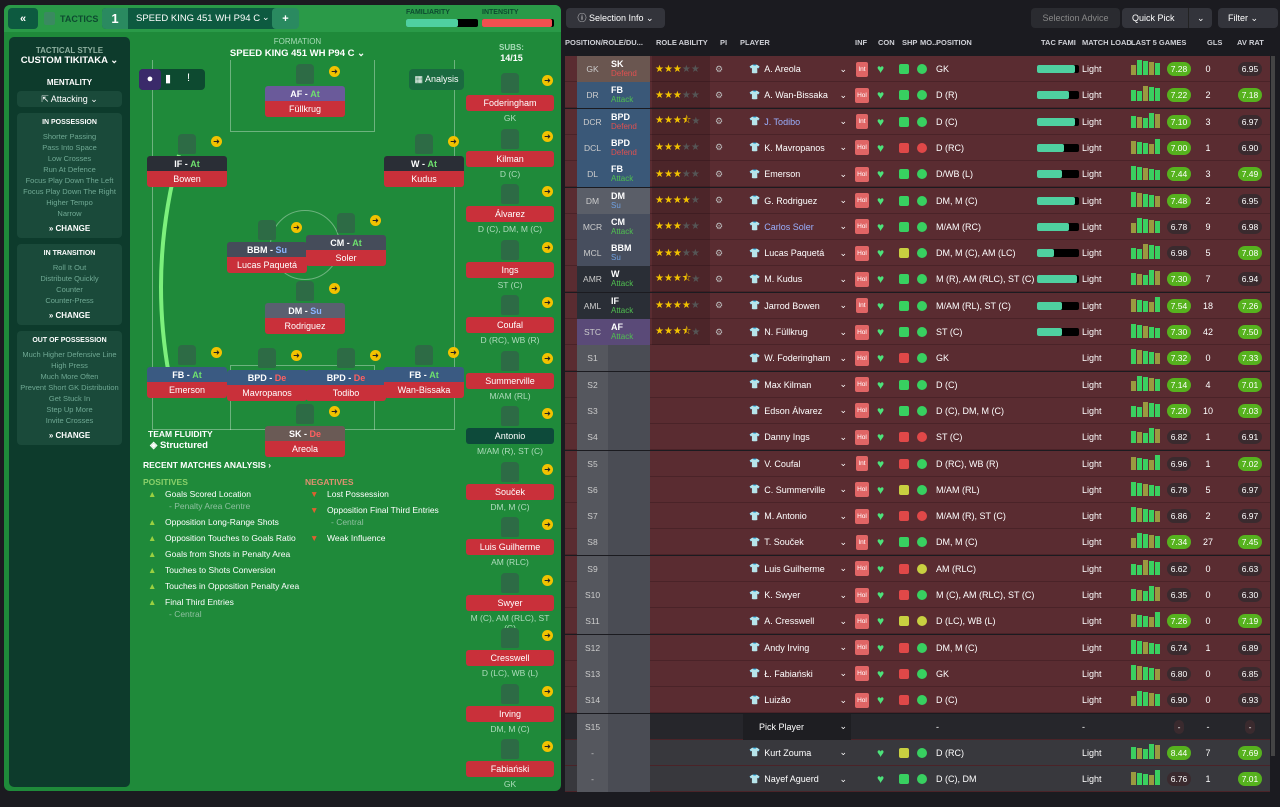 The image size is (1280, 807). What do you see at coordinates (797, 516) in the screenshot?
I see `player-select: 👕 M. Antonio ⌄` at bounding box center [797, 516].